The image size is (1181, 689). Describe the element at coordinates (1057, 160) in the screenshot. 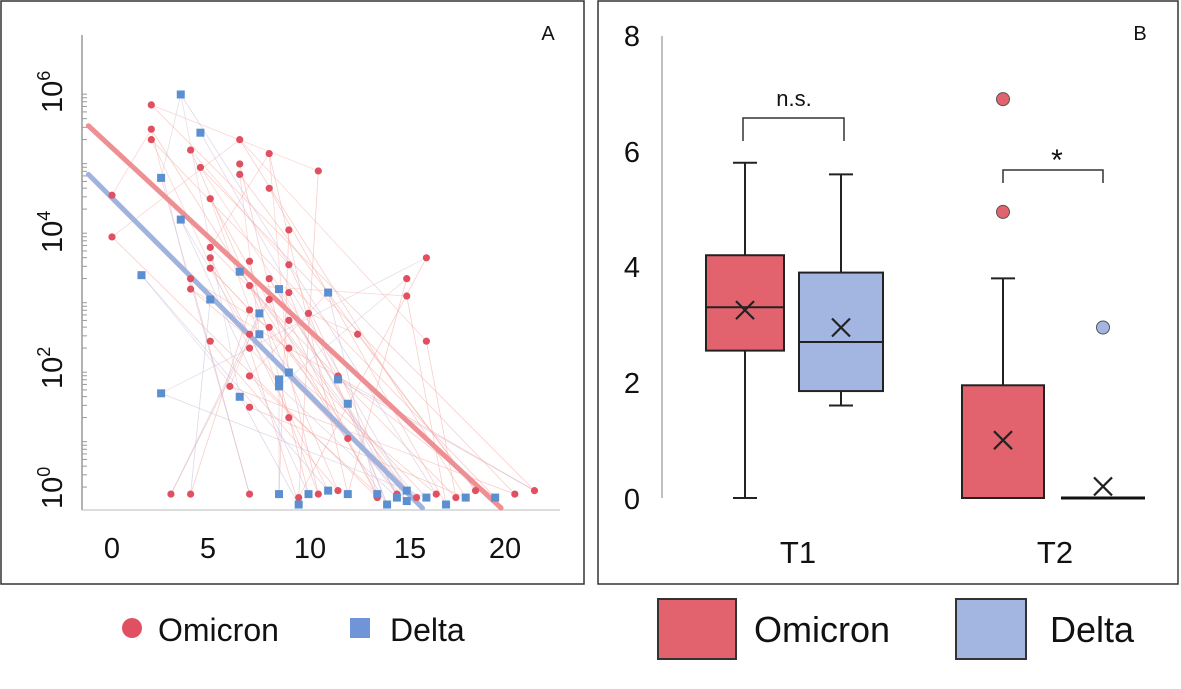

I see `t2-annotation: *` at that location.